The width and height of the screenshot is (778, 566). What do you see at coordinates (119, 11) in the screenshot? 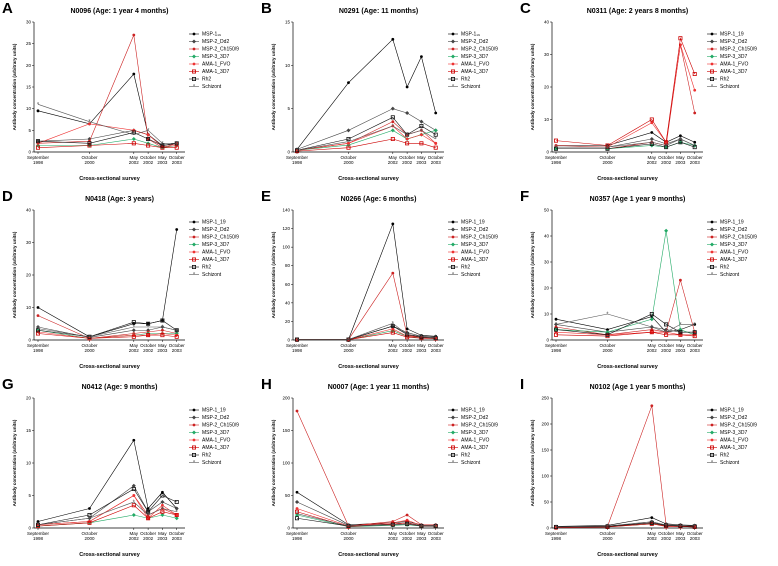
I see `chart-title: N0096 (Age: 1 year 4 months)` at bounding box center [119, 11].